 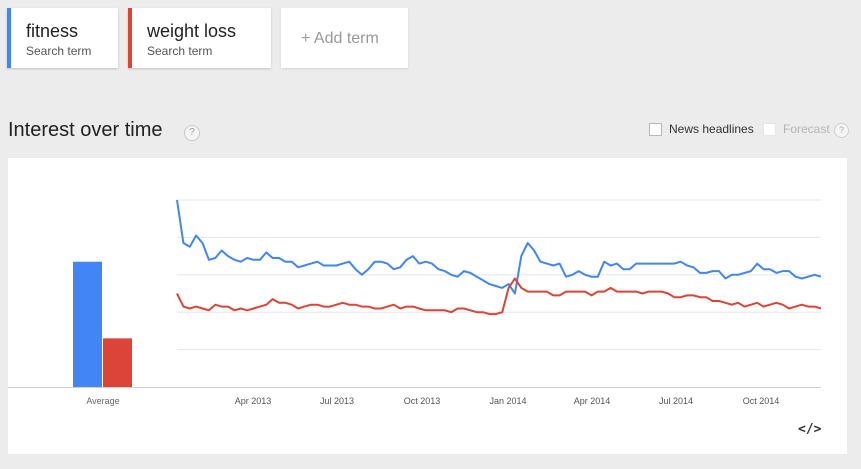 What do you see at coordinates (85, 130) in the screenshot?
I see `section-title: Interest over time` at bounding box center [85, 130].